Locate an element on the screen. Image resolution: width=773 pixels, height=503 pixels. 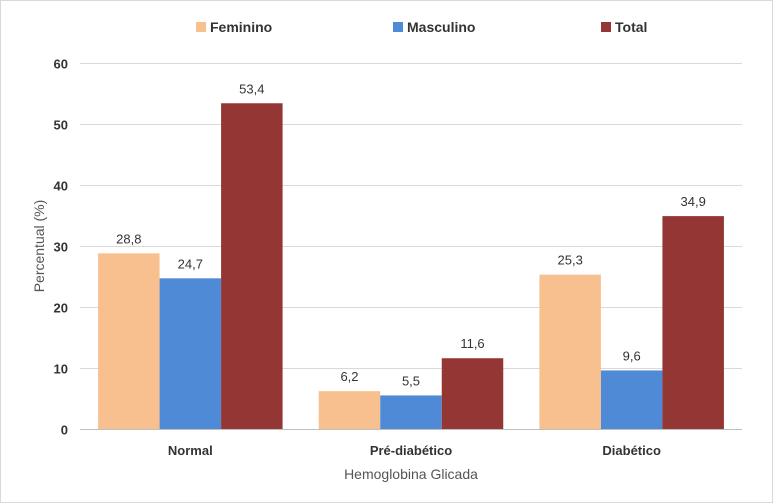
y-tick-label: 50 is located at coordinates (61, 125).